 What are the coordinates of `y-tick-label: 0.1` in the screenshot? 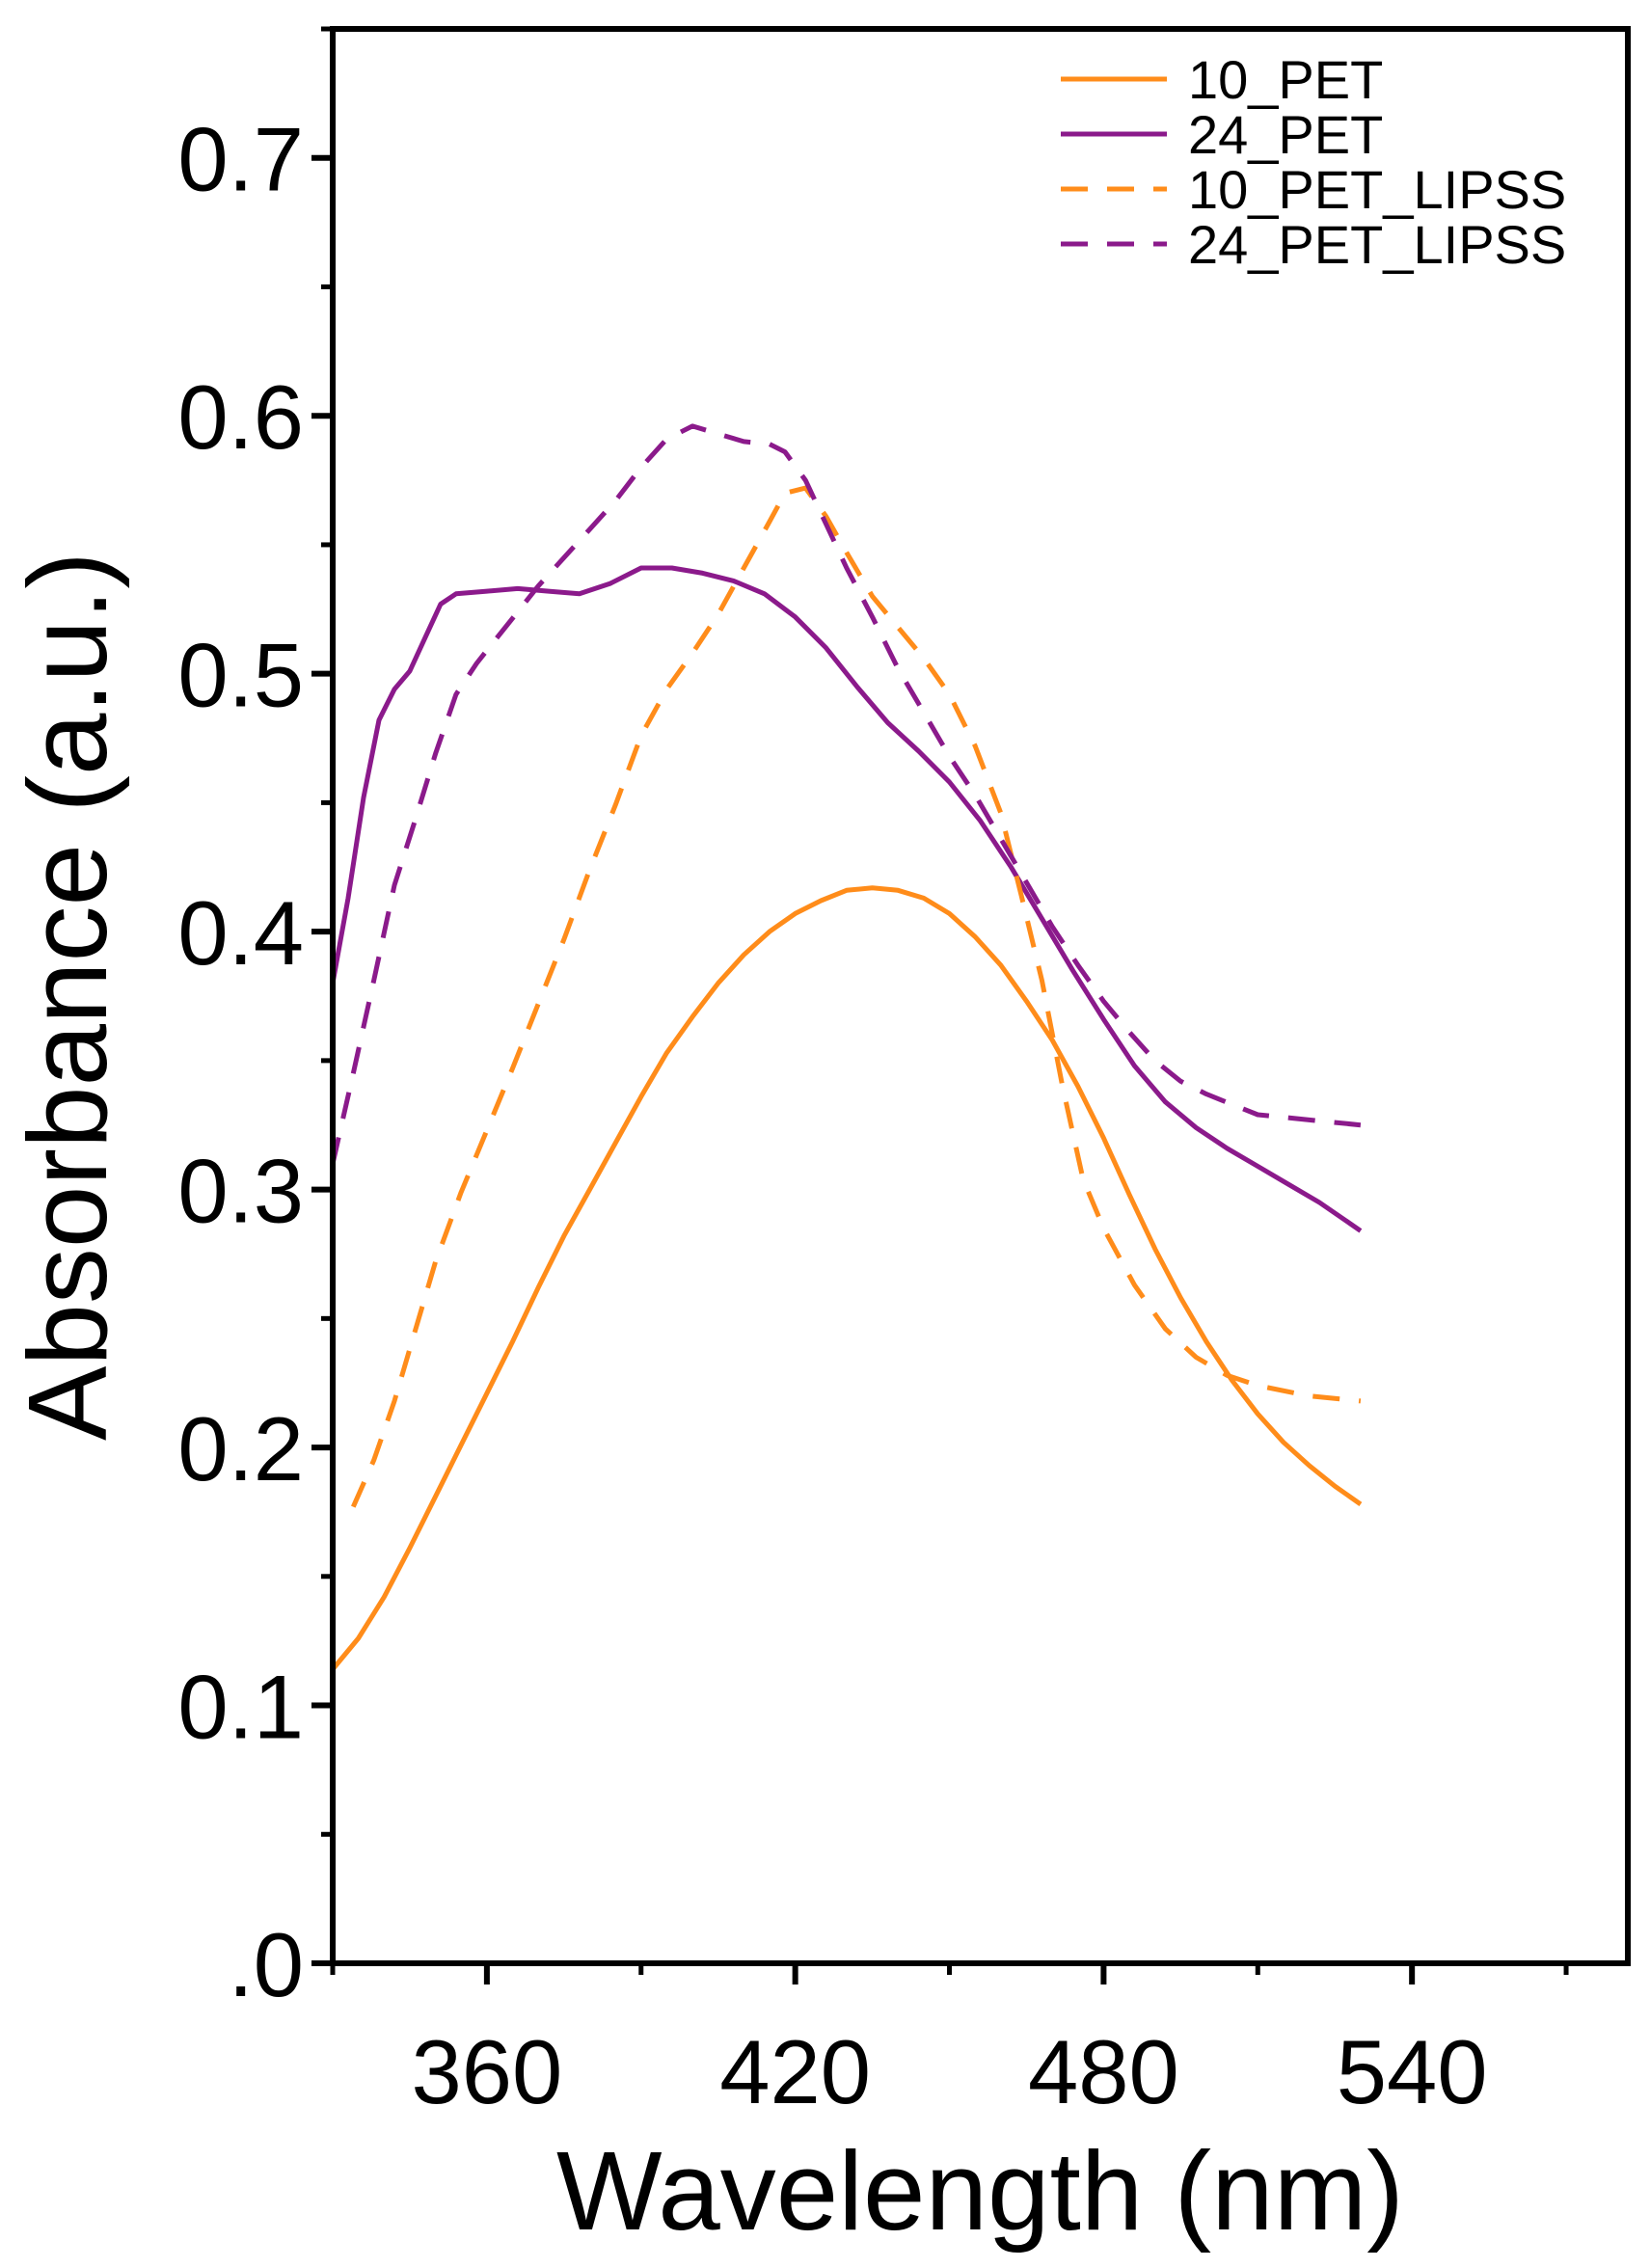 It's located at (240, 1707).